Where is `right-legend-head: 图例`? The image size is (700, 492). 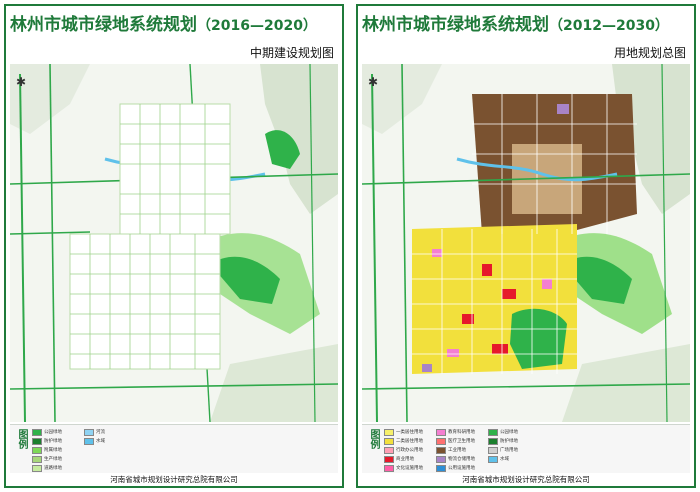 right-legend-head: 图例 is located at coordinates (373, 439).